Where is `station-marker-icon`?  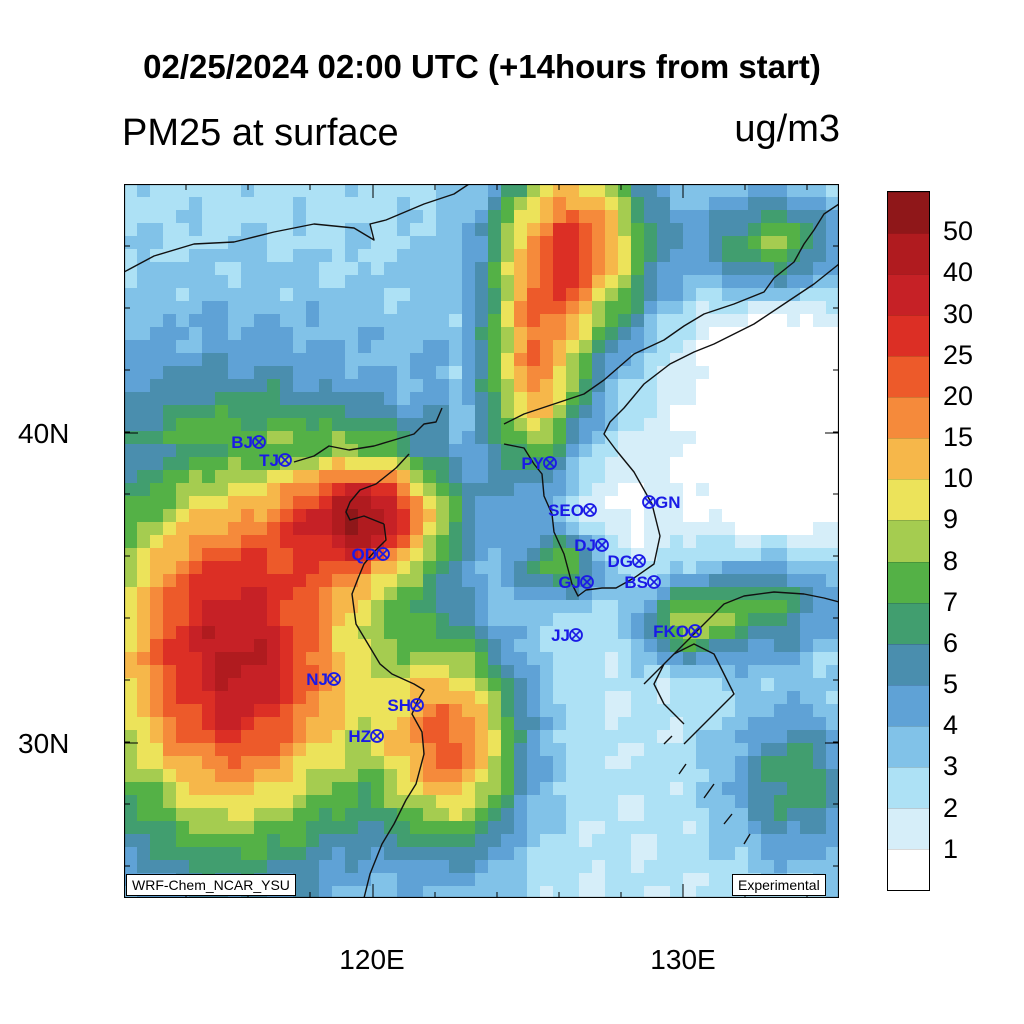
station-marker-icon is located at coordinates (649, 502).